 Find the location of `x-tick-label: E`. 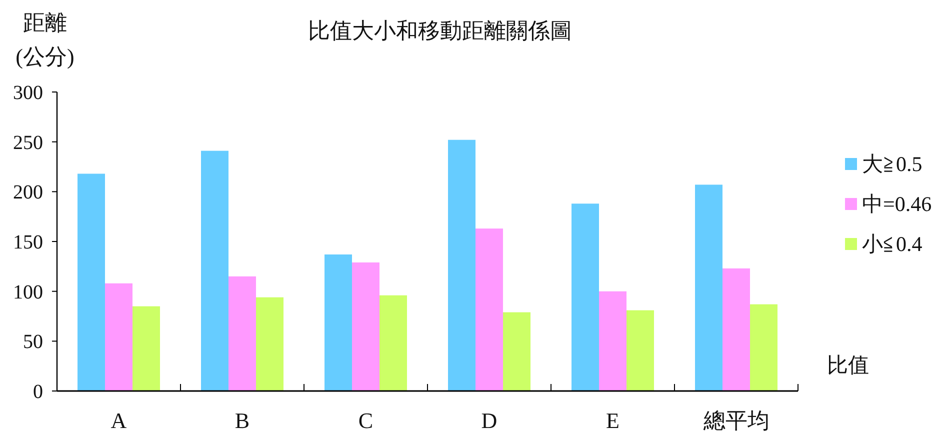

x-tick-label: E is located at coordinates (613, 420).